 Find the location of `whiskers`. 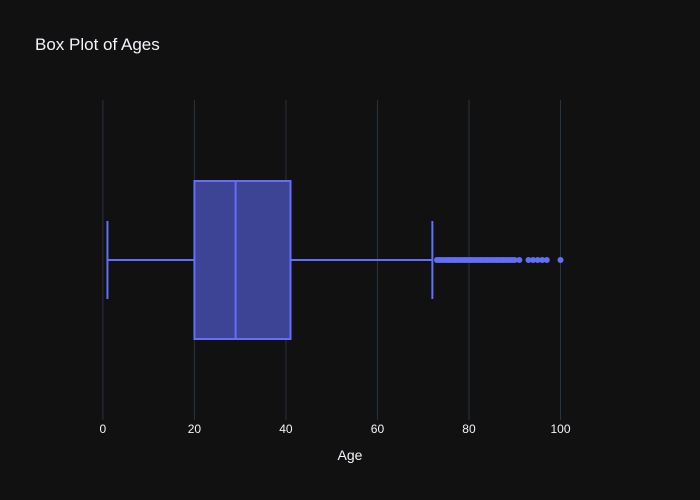

whiskers is located at coordinates (270, 260).